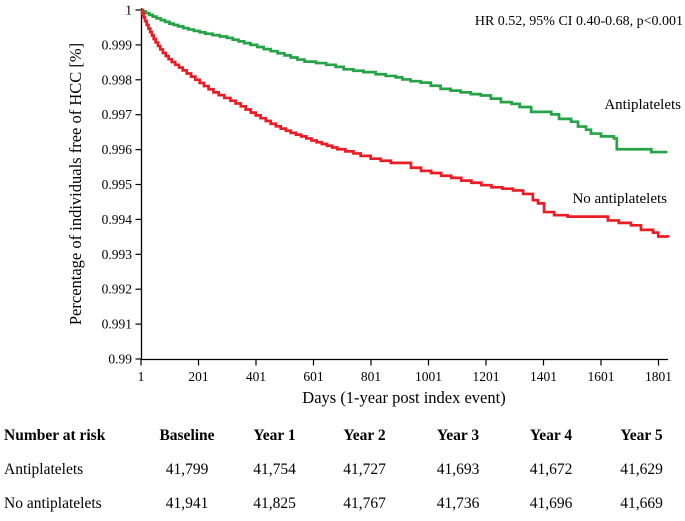 This screenshot has height=521, width=685. I want to click on risk-table-title: Number at risk, so click(55, 435).